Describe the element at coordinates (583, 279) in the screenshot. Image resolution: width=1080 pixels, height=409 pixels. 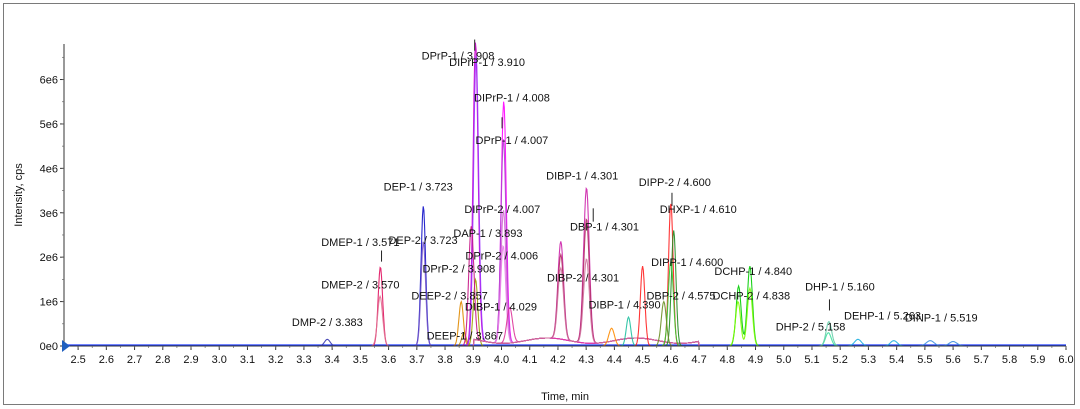
I see `peak-label: DIBP-2 / 4.301` at that location.